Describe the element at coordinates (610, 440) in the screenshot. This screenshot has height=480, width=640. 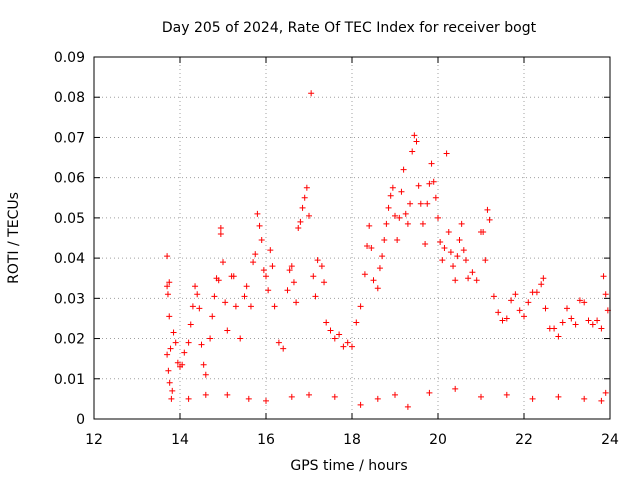
I see `x-tick-label: 24` at that location.